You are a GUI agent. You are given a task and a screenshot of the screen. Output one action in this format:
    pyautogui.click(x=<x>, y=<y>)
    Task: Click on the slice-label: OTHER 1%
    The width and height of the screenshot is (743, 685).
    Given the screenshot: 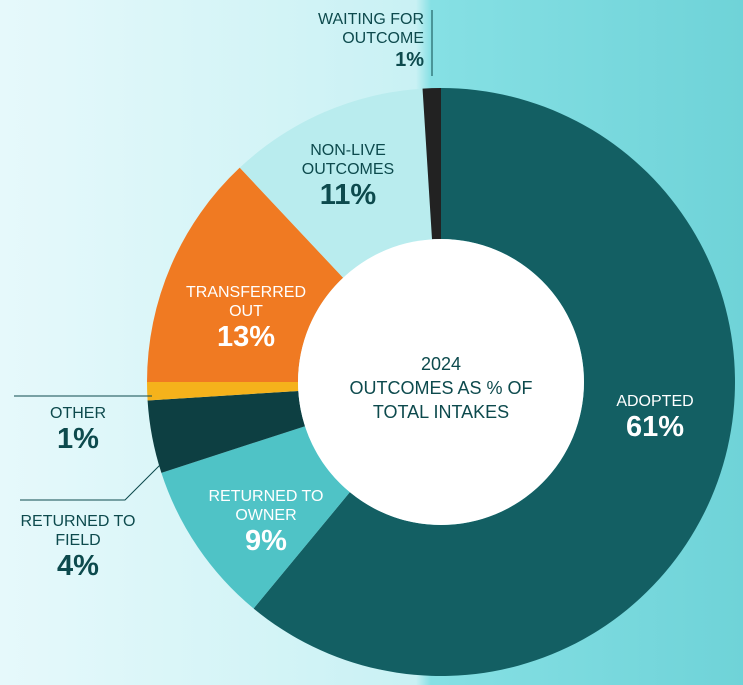 What is the action you would take?
    pyautogui.click(x=78, y=429)
    